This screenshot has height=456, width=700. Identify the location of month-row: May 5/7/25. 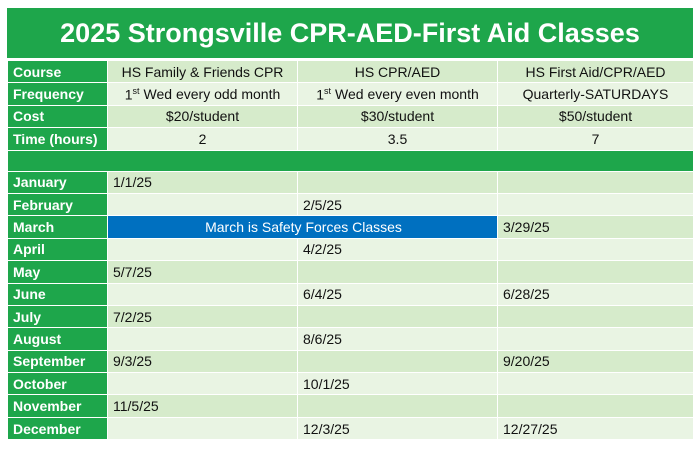
(350, 272).